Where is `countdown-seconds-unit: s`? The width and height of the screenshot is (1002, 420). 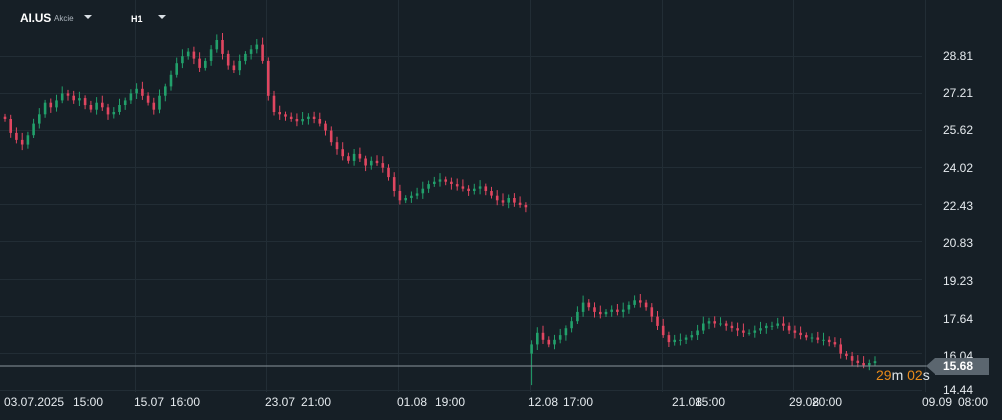
countdown-seconds-unit: s is located at coordinates (926, 375).